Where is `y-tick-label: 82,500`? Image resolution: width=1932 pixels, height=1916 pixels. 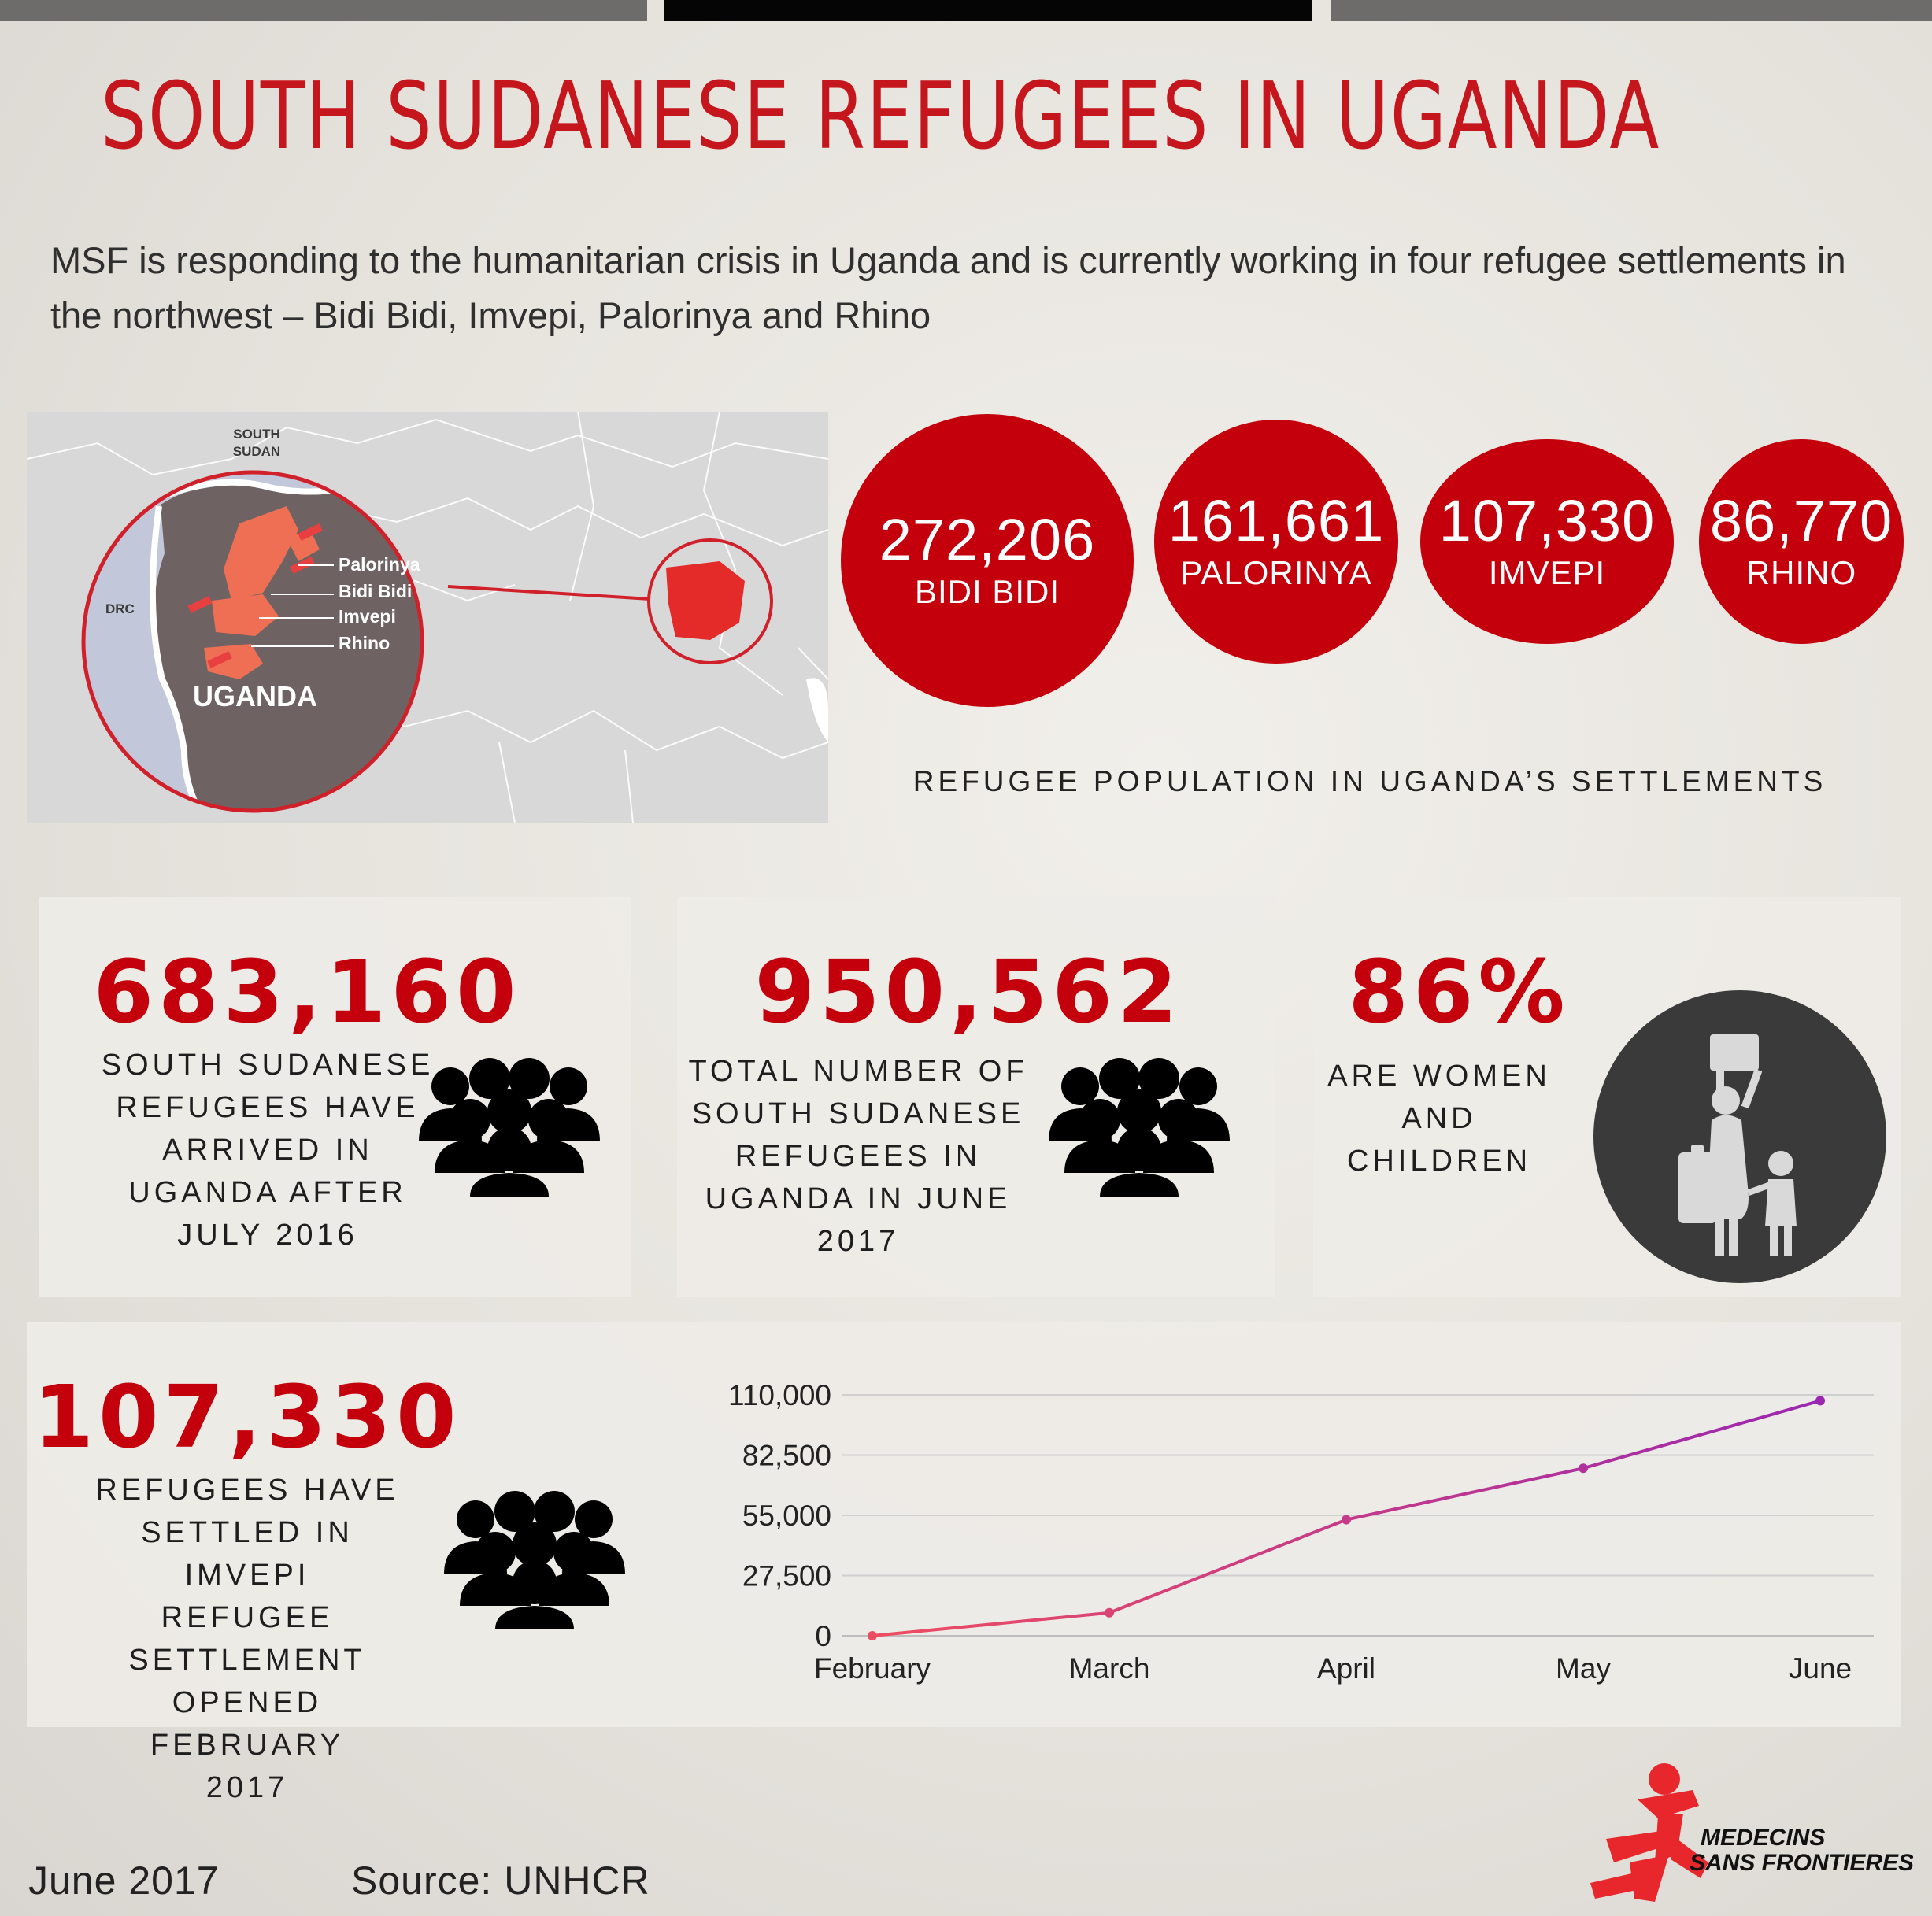
y-tick-label: 82,500 is located at coordinates (786, 1456).